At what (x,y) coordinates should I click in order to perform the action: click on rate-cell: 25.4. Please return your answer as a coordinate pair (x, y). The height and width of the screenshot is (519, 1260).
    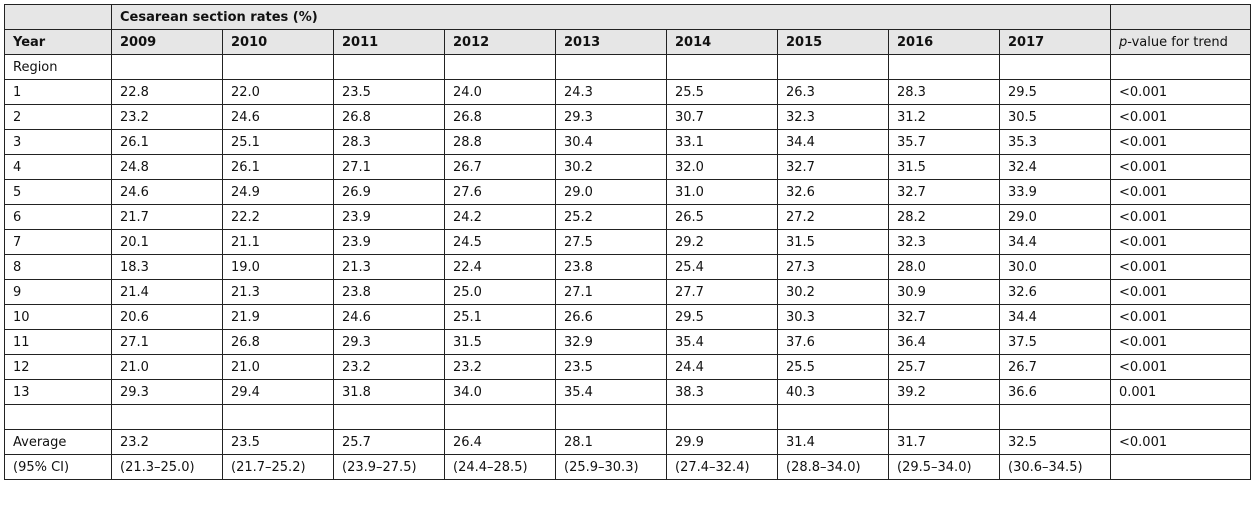
    Looking at the image, I should click on (722, 267).